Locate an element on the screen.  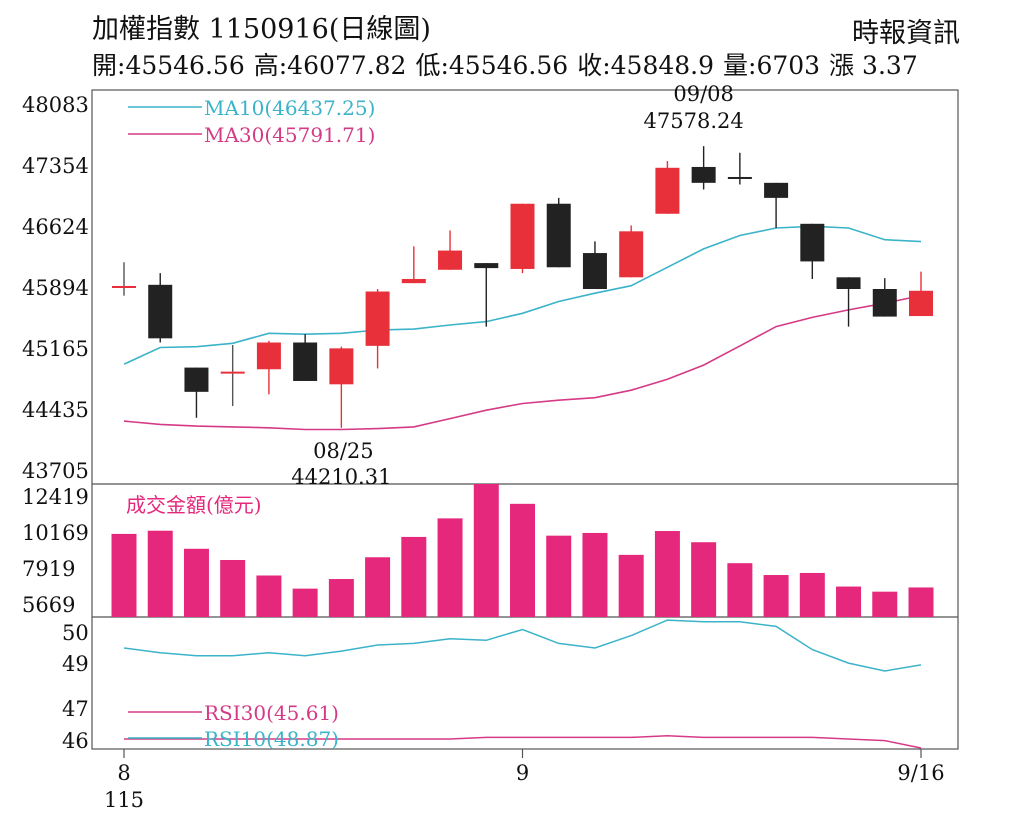
high-date-label: 09/08 is located at coordinates (703, 94).